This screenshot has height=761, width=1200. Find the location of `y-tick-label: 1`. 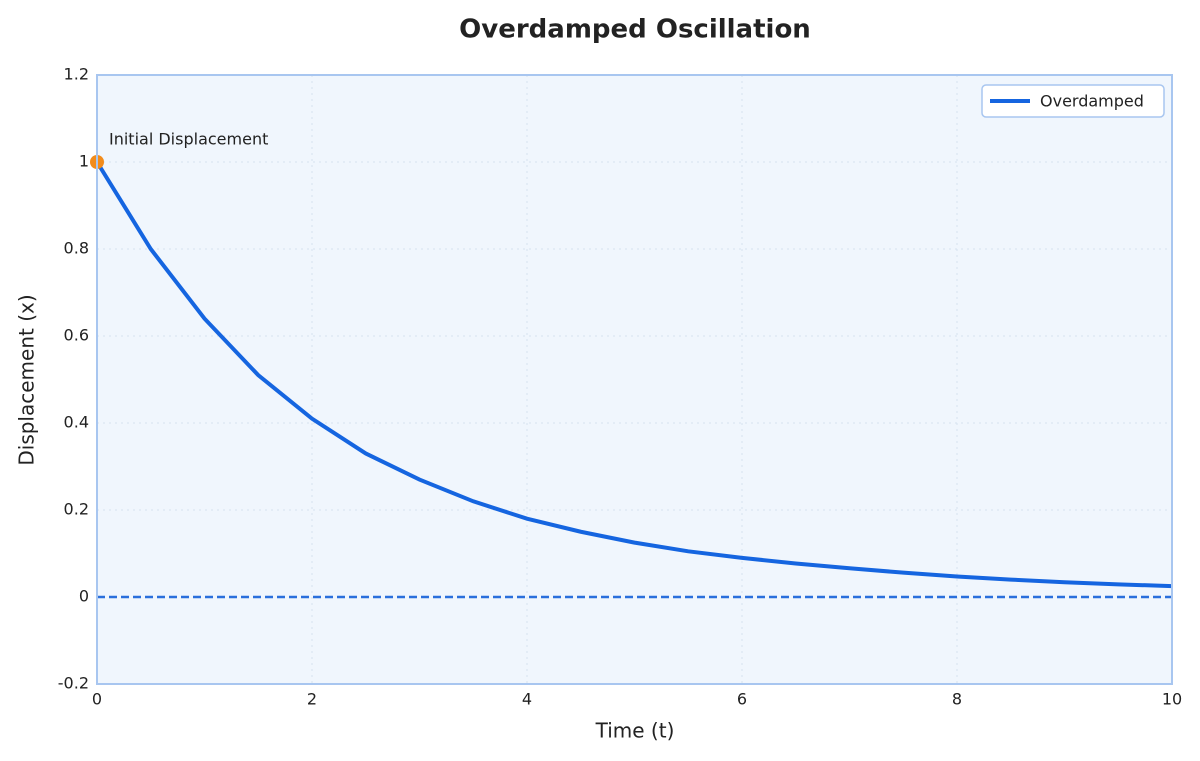

y-tick-label: 1 is located at coordinates (84, 161).